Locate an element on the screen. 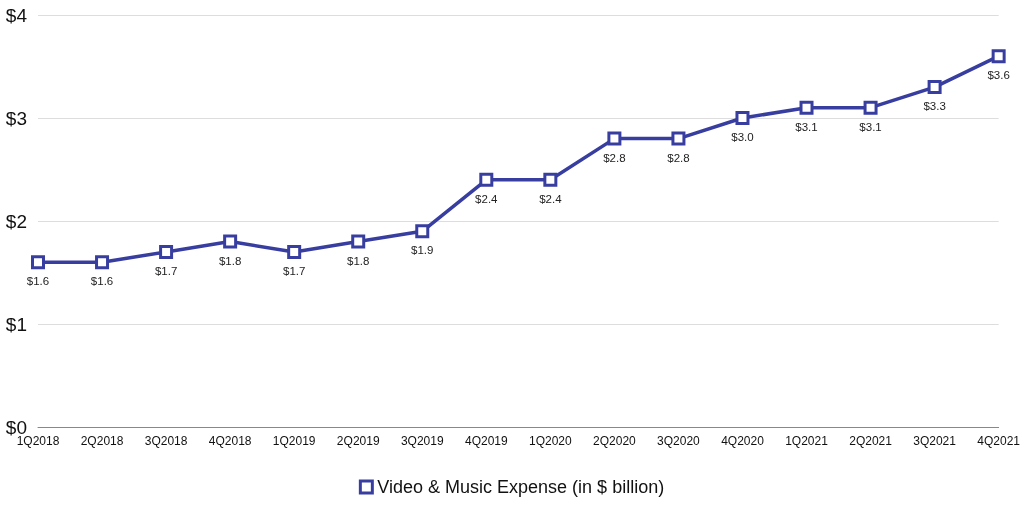 This screenshot has height=505, width=1023. x-tick-label: 1Q2020 is located at coordinates (550, 441).